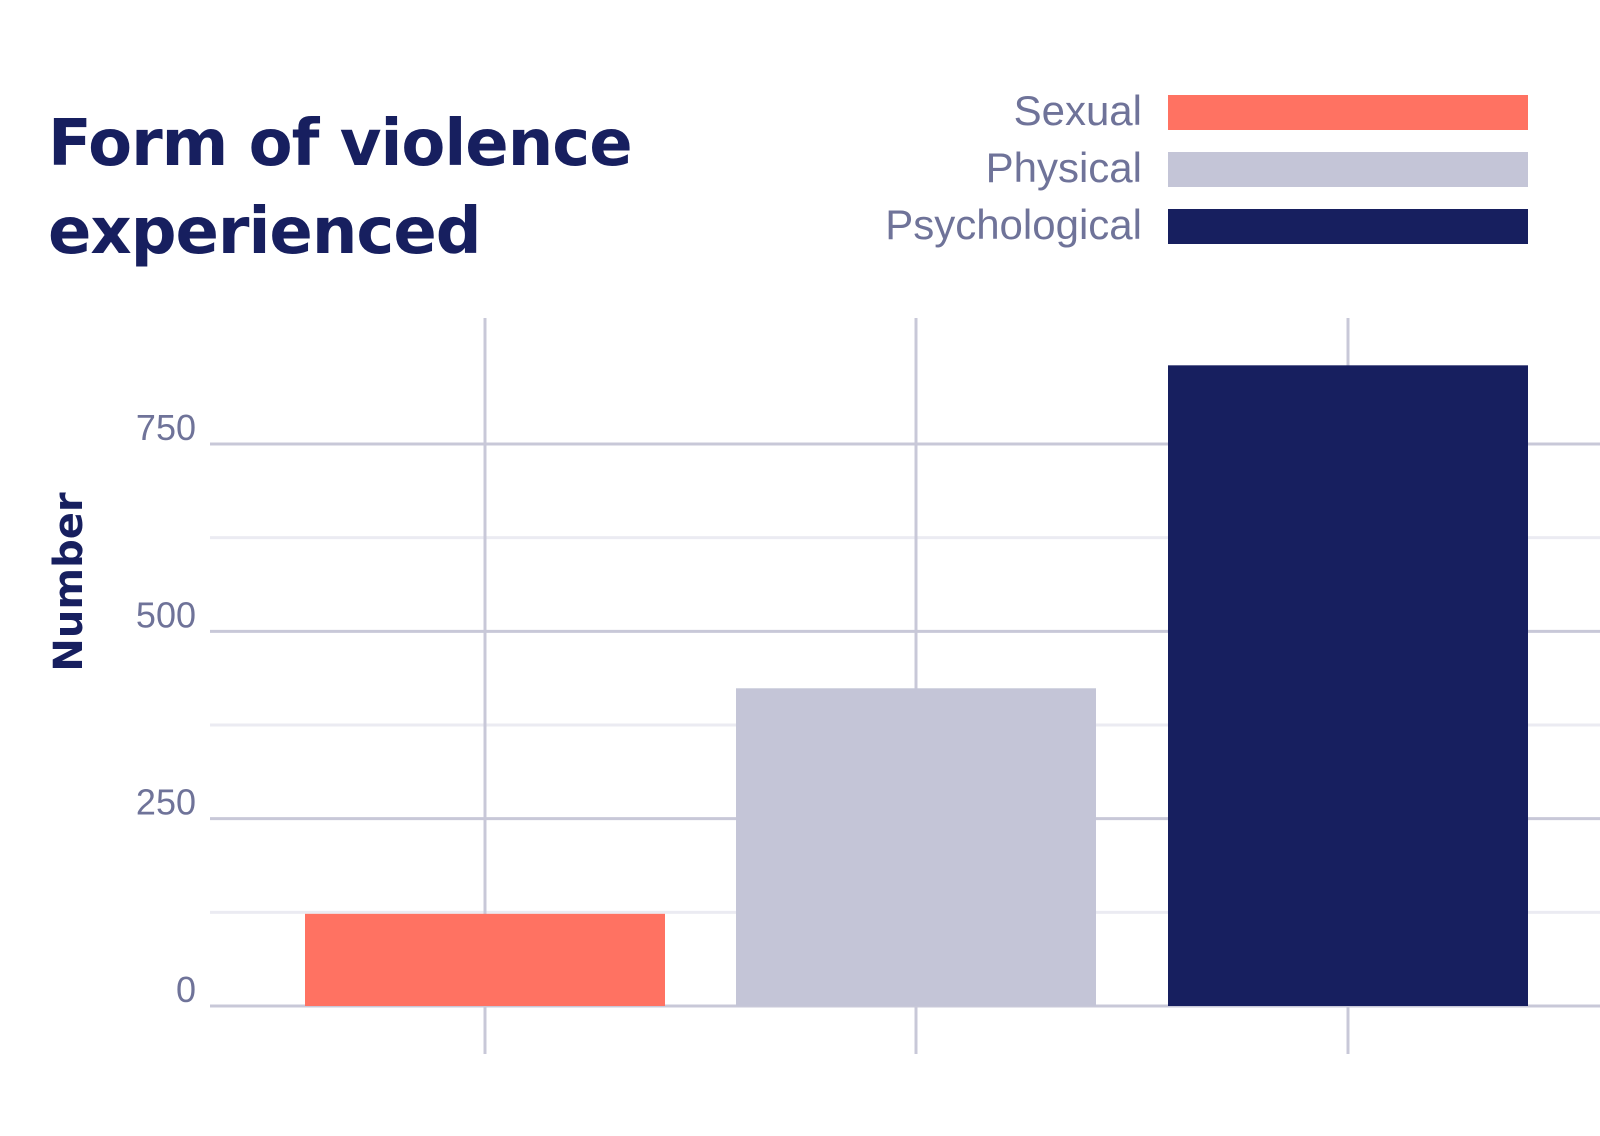  I want to click on legend-label-sexual: Sexual, so click(1078, 110).